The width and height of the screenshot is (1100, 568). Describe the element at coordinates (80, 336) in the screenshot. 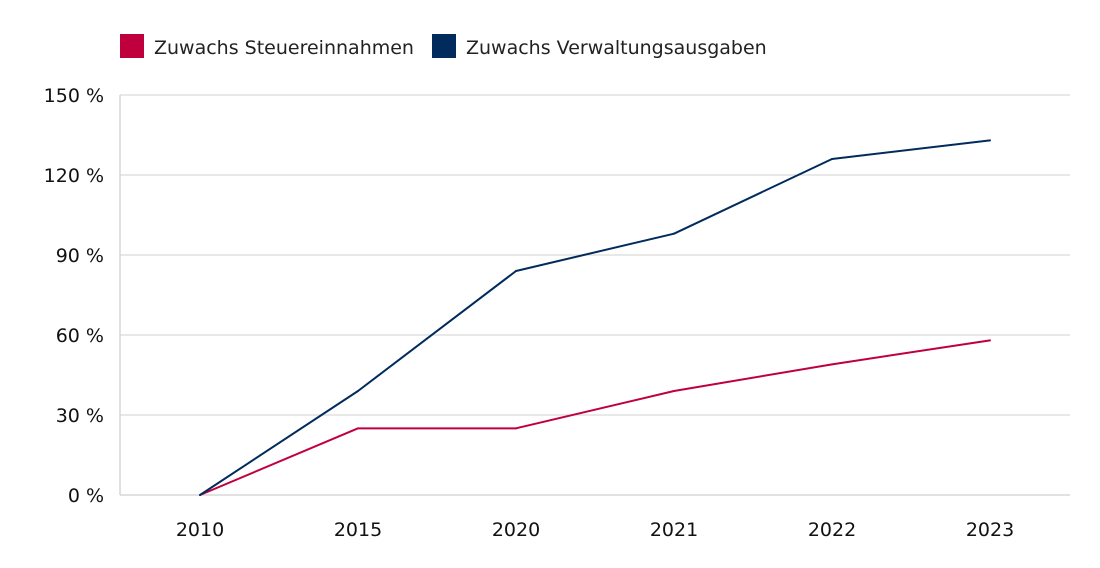

I see `y-tick-label: 60 %` at that location.